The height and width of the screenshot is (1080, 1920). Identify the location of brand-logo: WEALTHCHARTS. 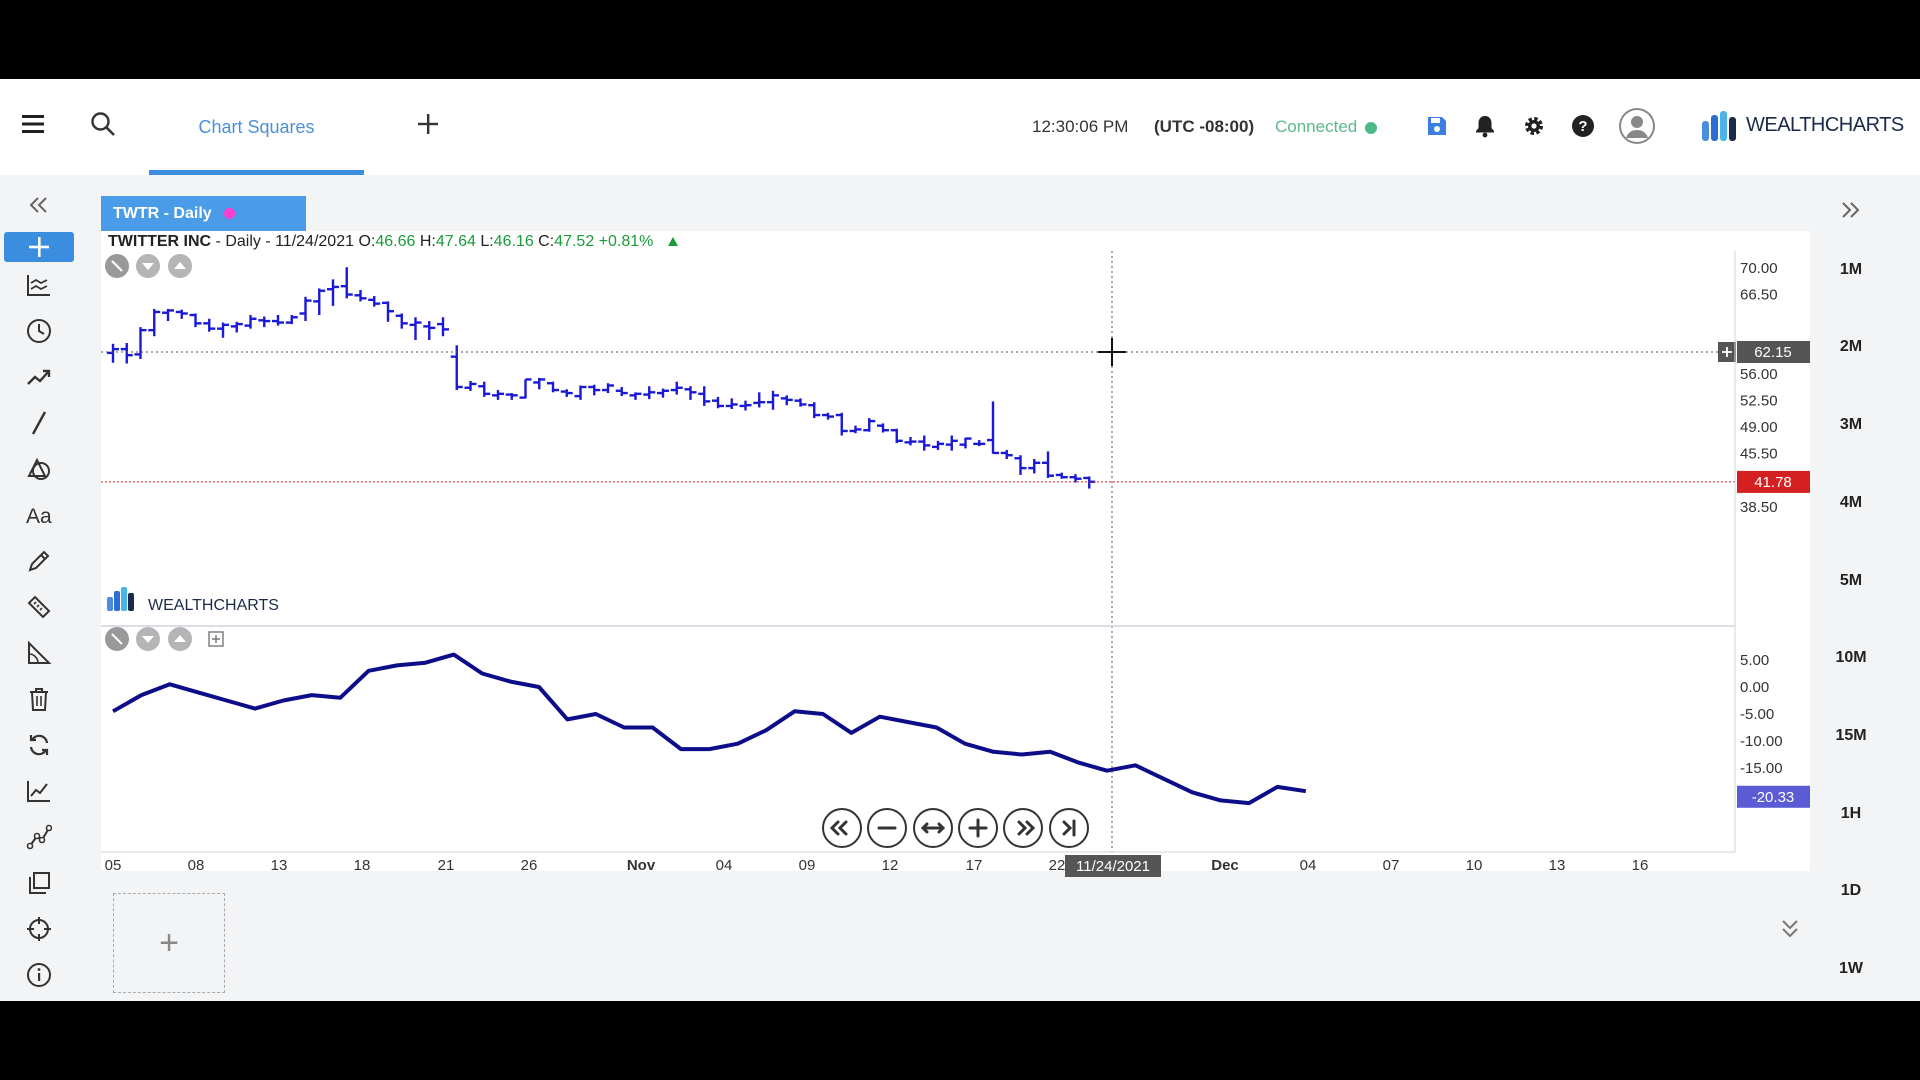
(1802, 125).